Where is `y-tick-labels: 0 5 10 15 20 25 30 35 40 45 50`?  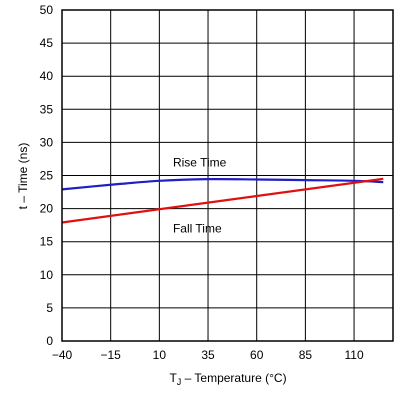
y-tick-labels: 0 5 10 15 20 25 30 35 40 45 50 is located at coordinates (47, 175).